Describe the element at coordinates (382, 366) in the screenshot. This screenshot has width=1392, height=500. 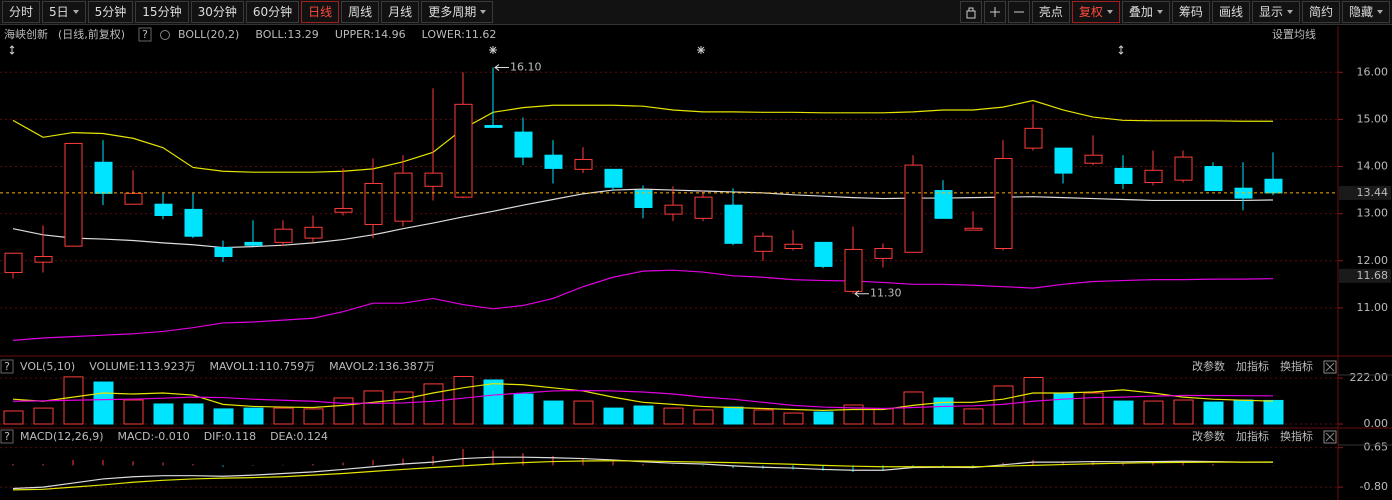
I see `legend-entry: MAVOL2:136.387万` at that location.